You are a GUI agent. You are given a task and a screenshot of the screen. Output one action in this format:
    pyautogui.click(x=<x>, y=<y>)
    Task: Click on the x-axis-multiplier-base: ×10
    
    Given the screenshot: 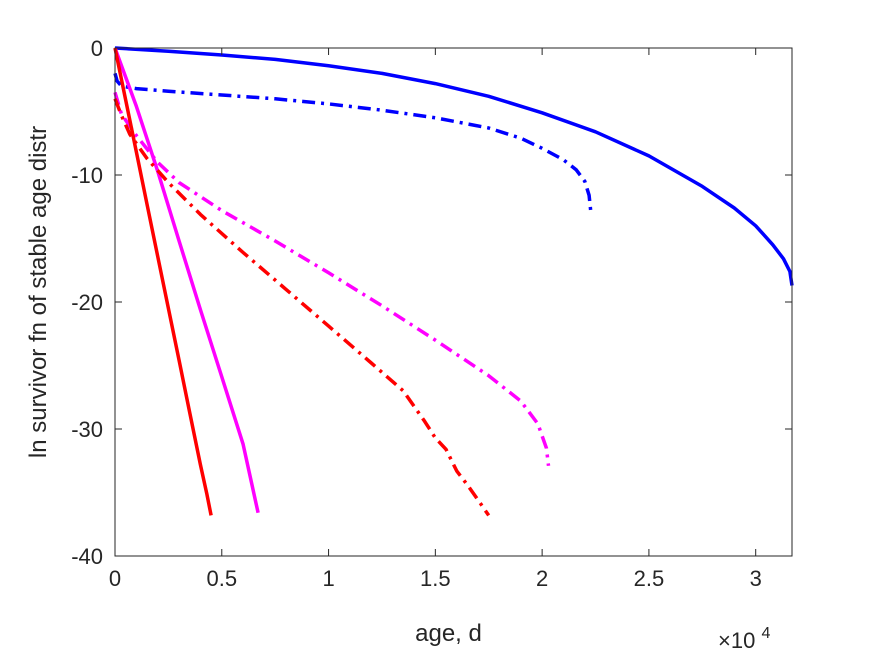 What is the action you would take?
    pyautogui.click(x=736, y=640)
    